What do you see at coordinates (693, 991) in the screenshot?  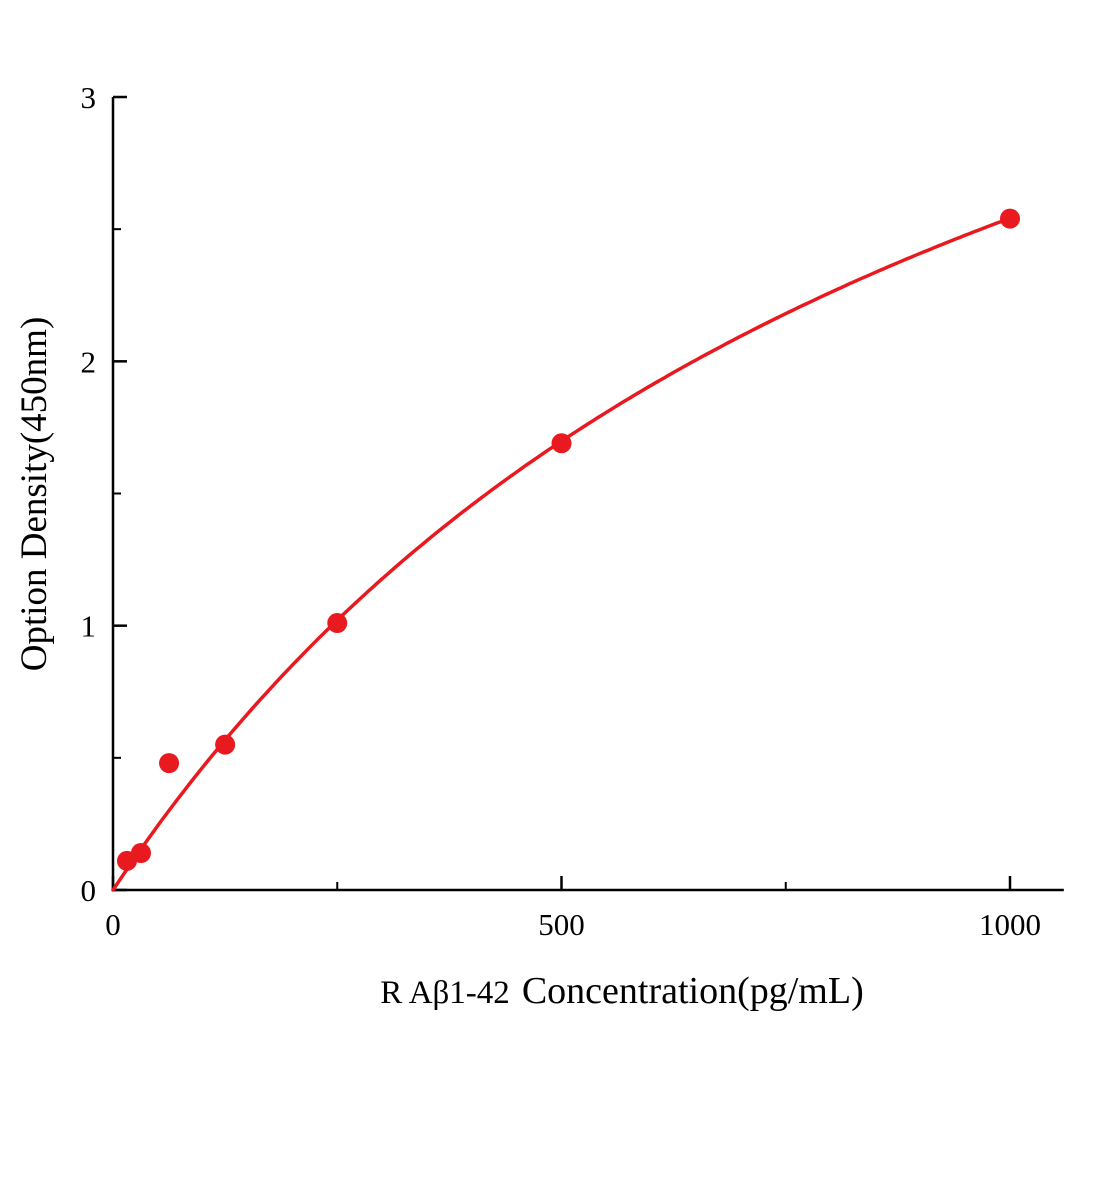 I see `x-axis-title-main: Concentration(pg/mL)` at bounding box center [693, 991].